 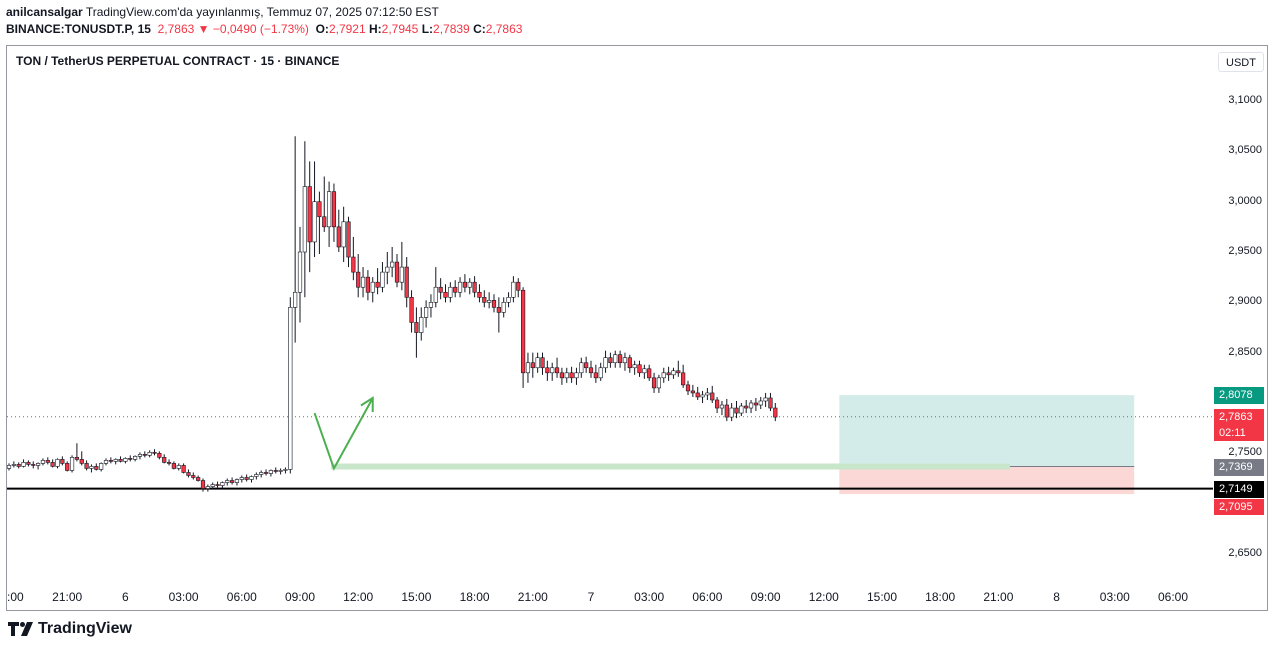 What do you see at coordinates (20, 629) in the screenshot?
I see `tradingview-logo-icon` at bounding box center [20, 629].